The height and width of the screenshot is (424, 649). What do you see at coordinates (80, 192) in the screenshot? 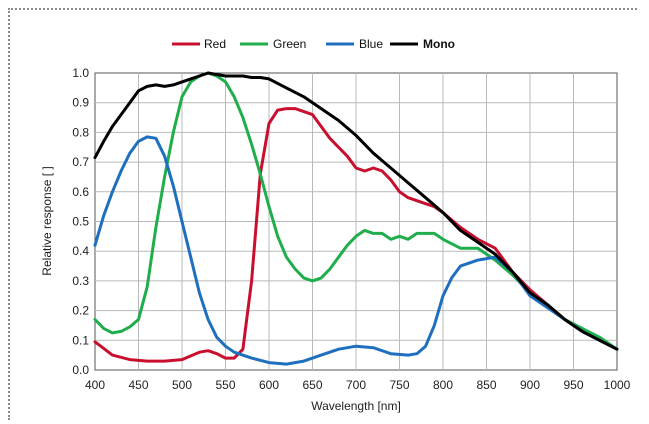
I see `y-tick-label: 0.6` at bounding box center [80, 192].